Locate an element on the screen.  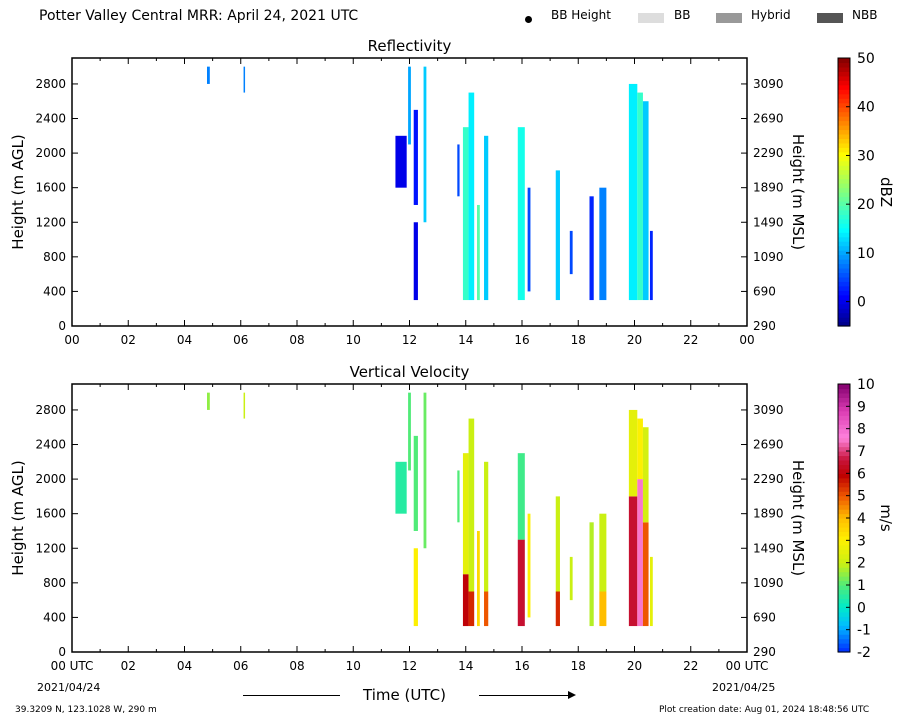
time-arrow-head is located at coordinates (572, 695).